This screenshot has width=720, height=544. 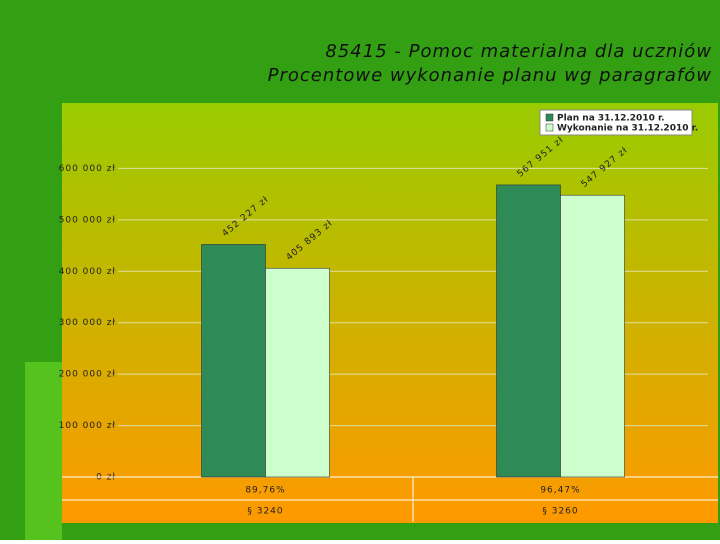 What do you see at coordinates (265, 512) in the screenshot?
I see `x-tick-label: § 3240` at bounding box center [265, 512].